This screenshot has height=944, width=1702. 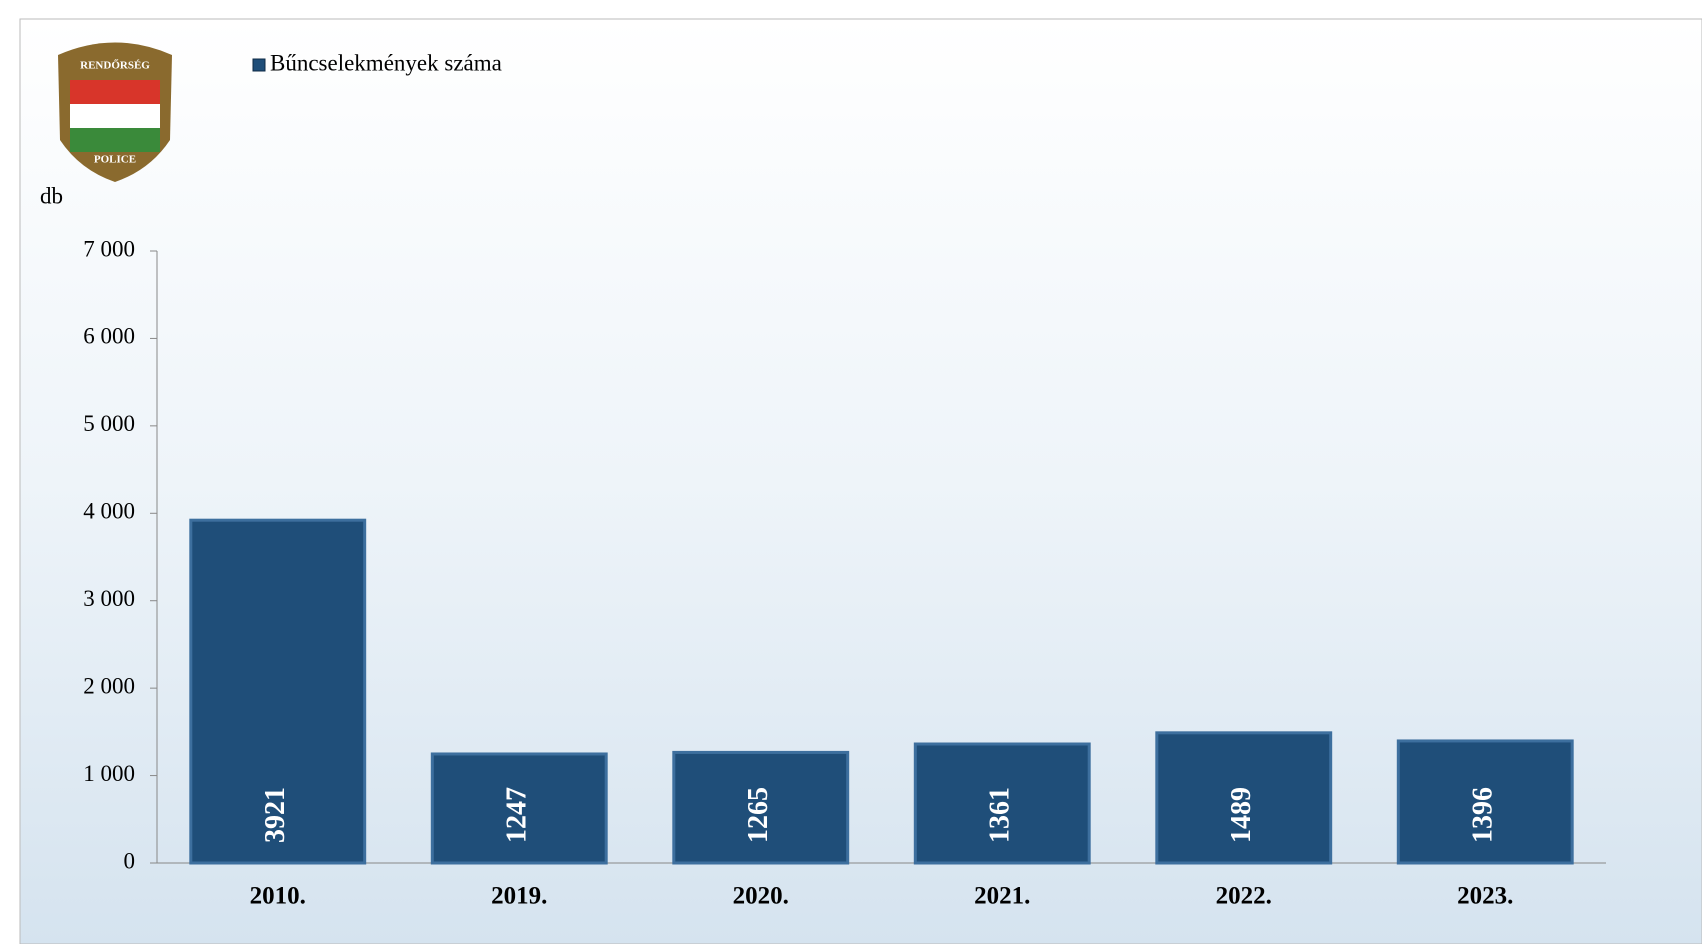 I want to click on data-label: 3921, so click(x=275, y=815).